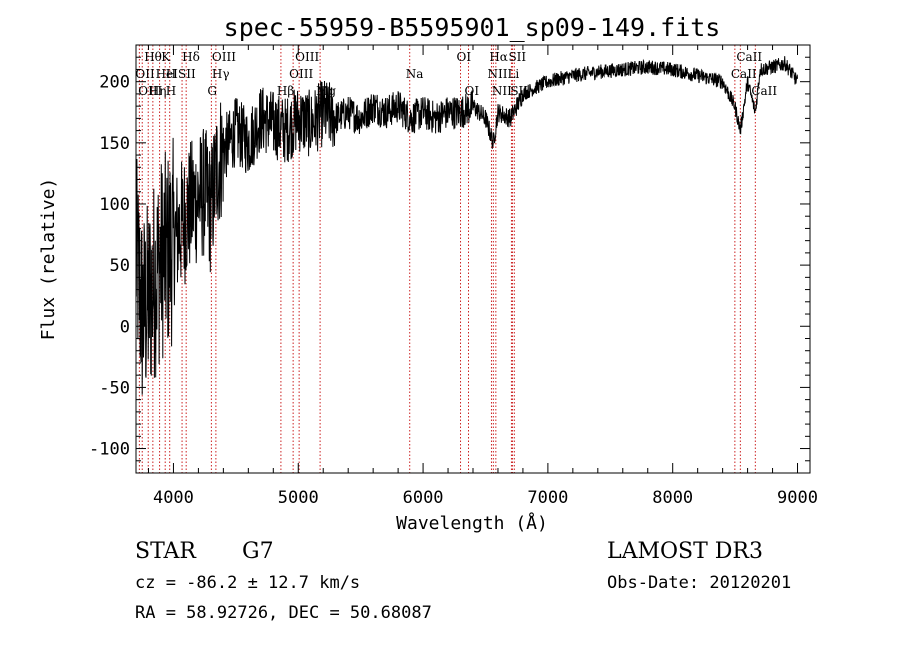 Image resolution: width=900 pixels, height=649 pixels. I want to click on x-tick-label: 8000, so click(672, 498).